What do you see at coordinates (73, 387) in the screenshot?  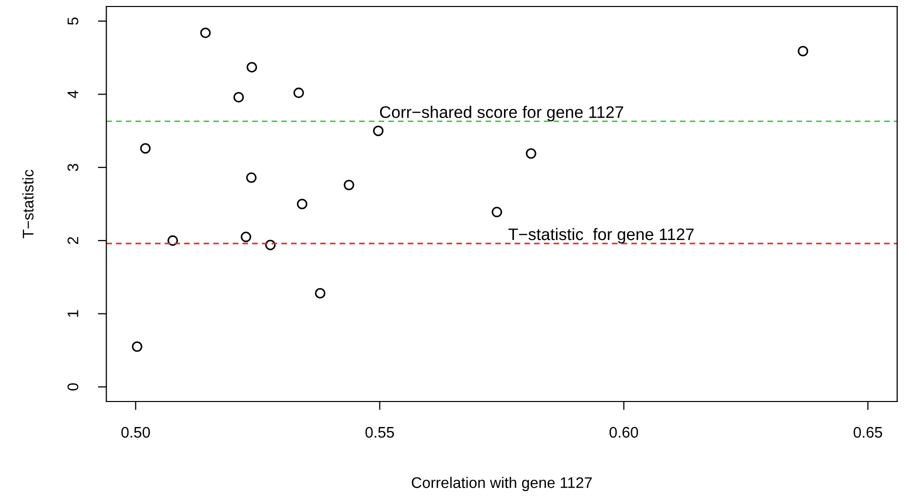 I see `y-tick-label: 0` at bounding box center [73, 387].